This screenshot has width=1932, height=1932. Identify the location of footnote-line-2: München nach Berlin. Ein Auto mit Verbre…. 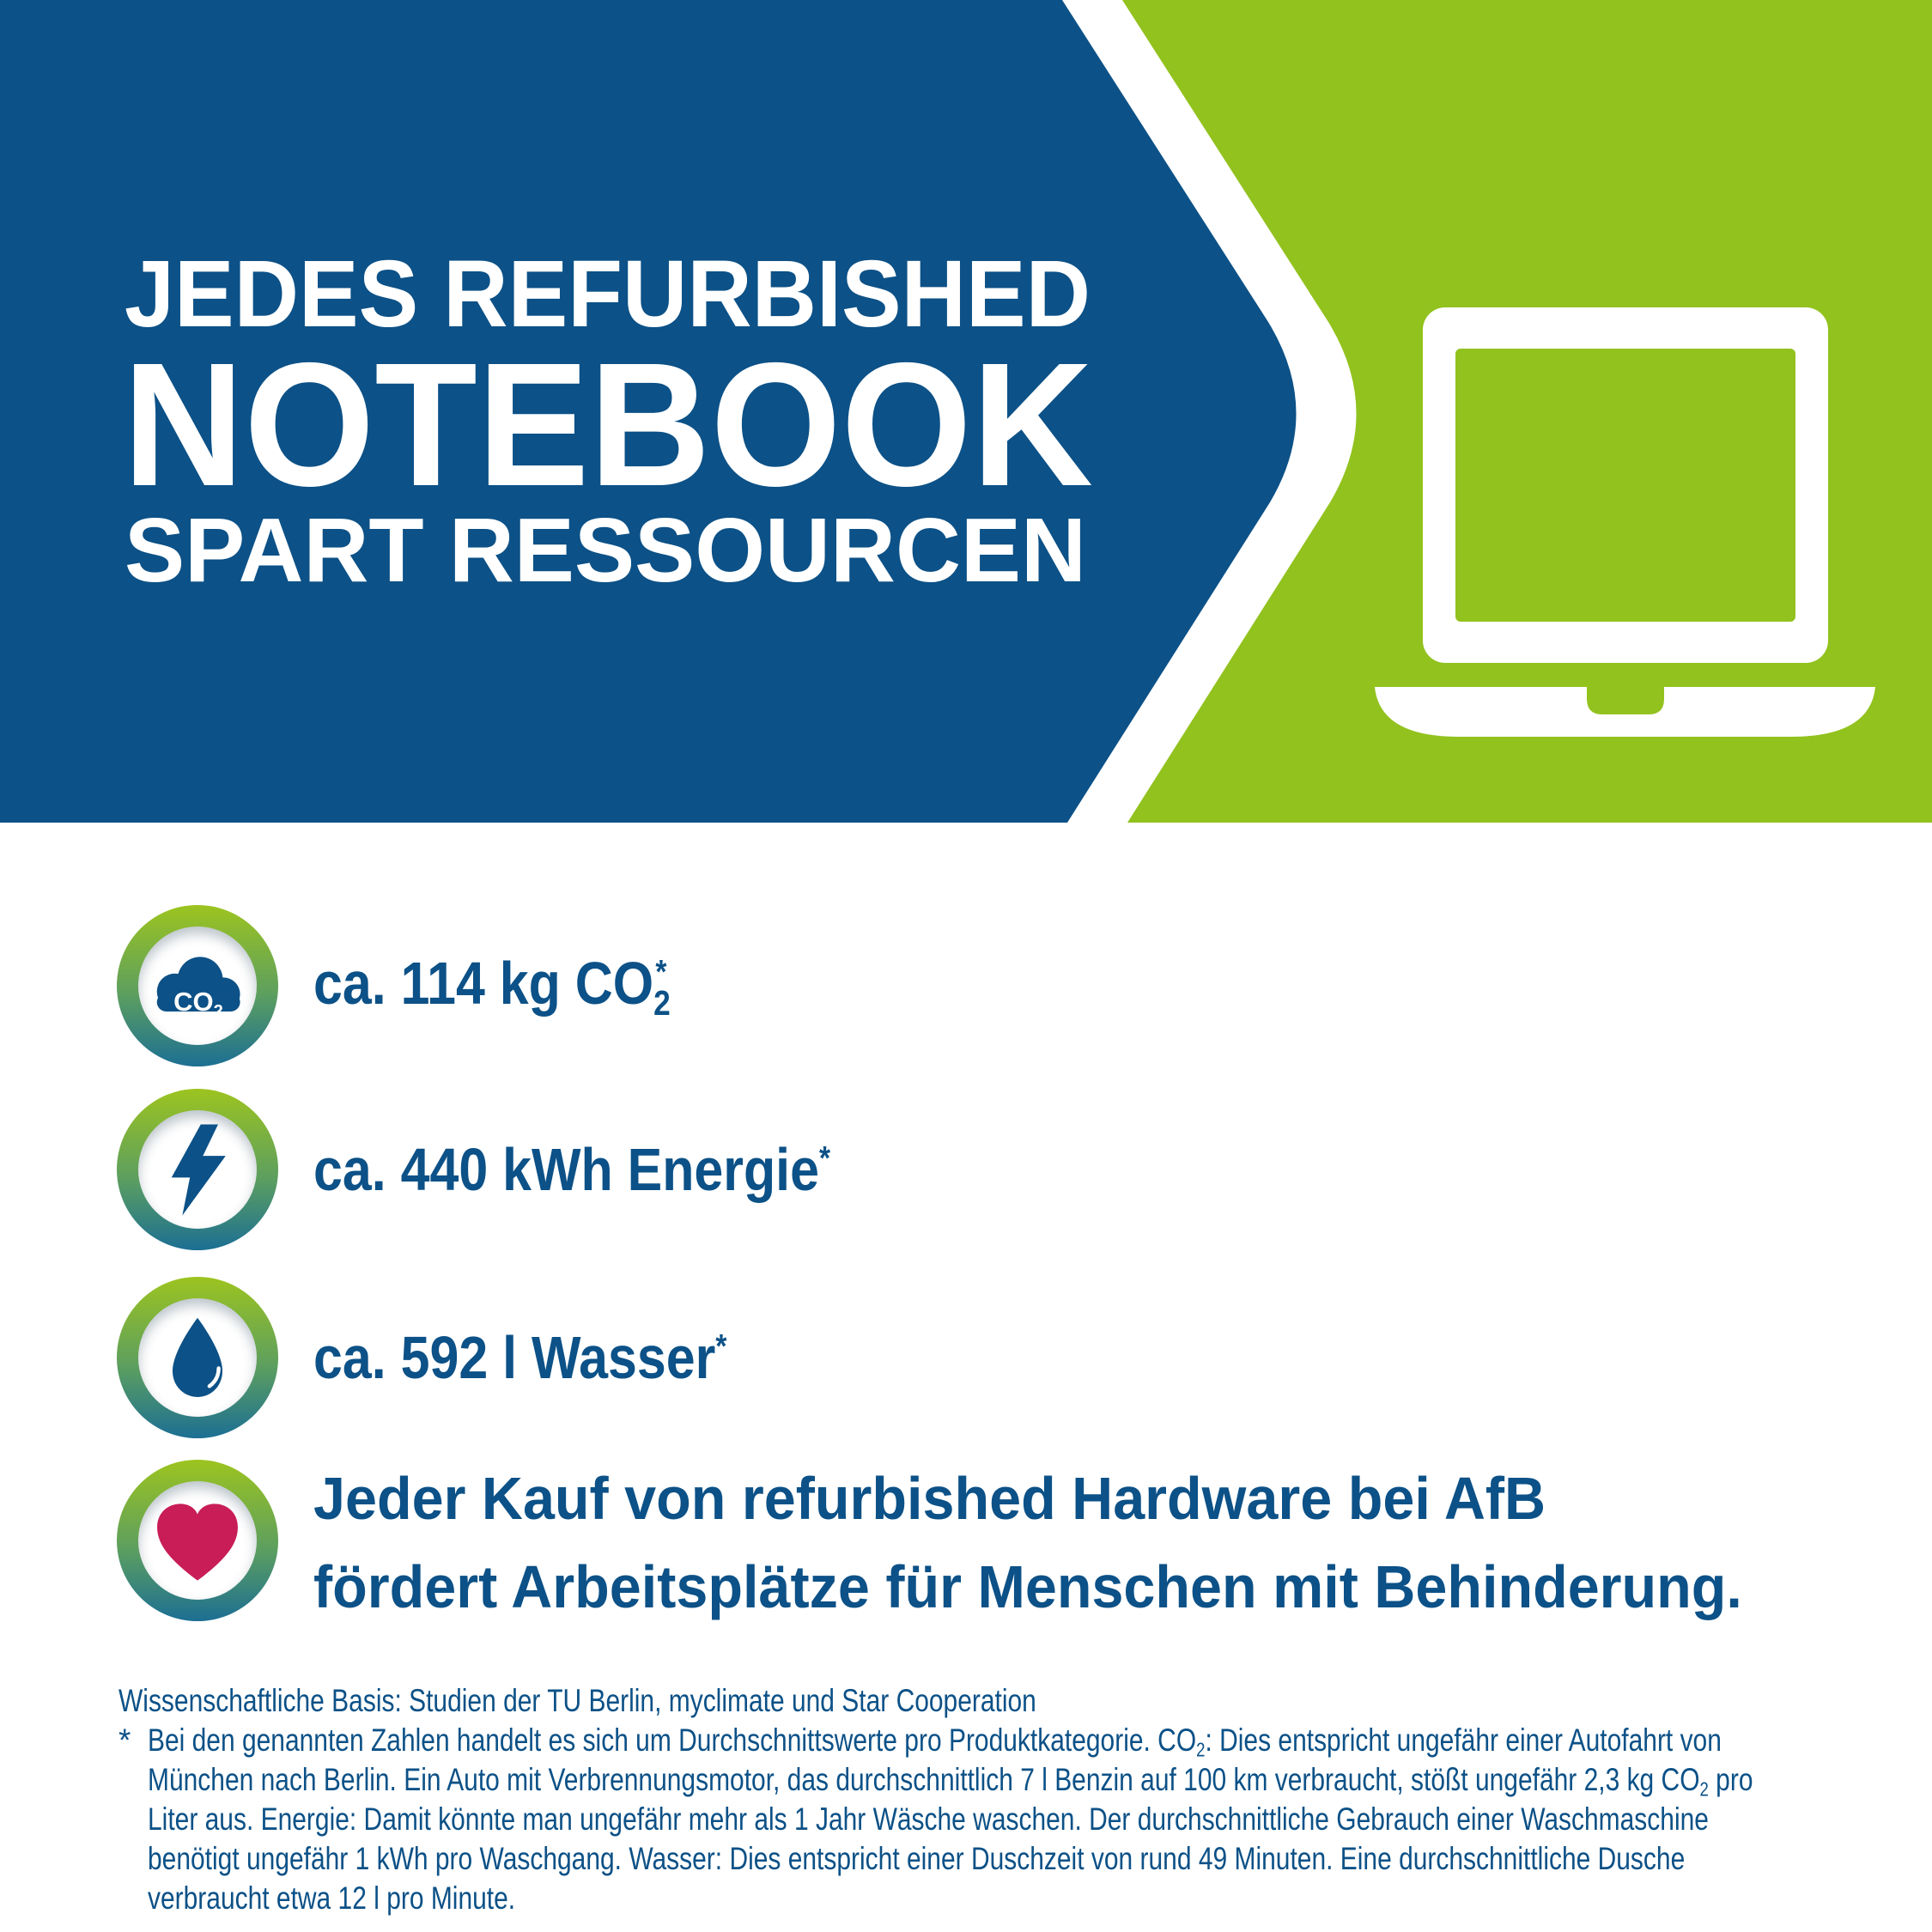
(1040, 1784).